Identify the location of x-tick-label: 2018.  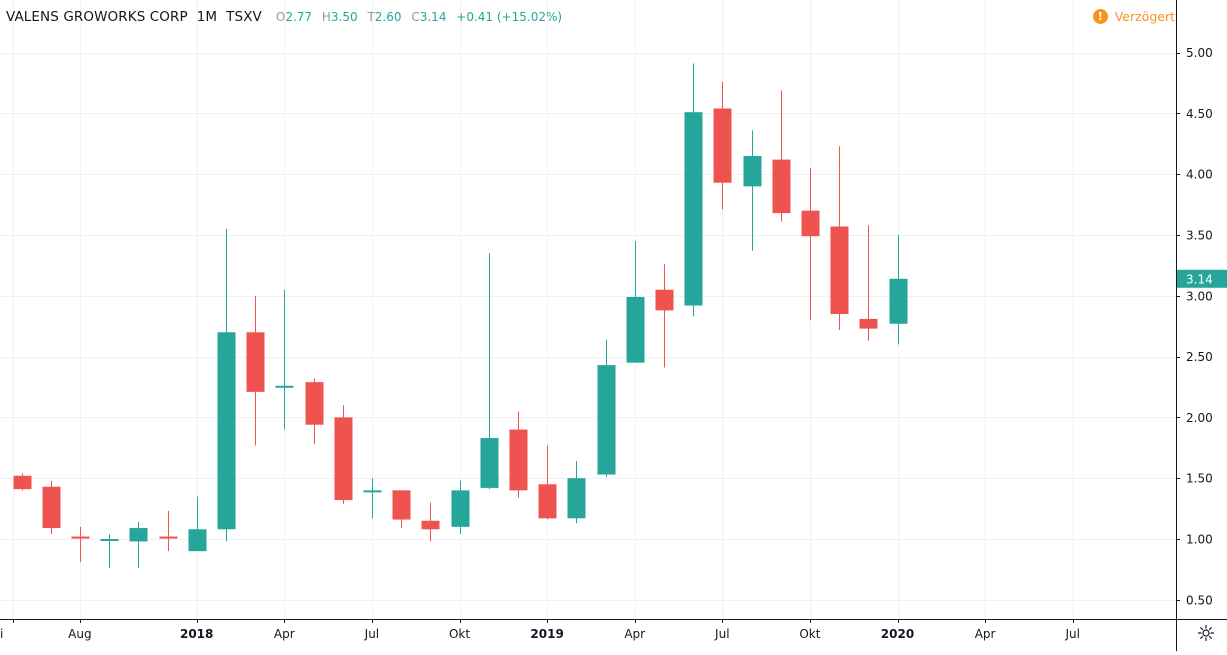
(196, 634).